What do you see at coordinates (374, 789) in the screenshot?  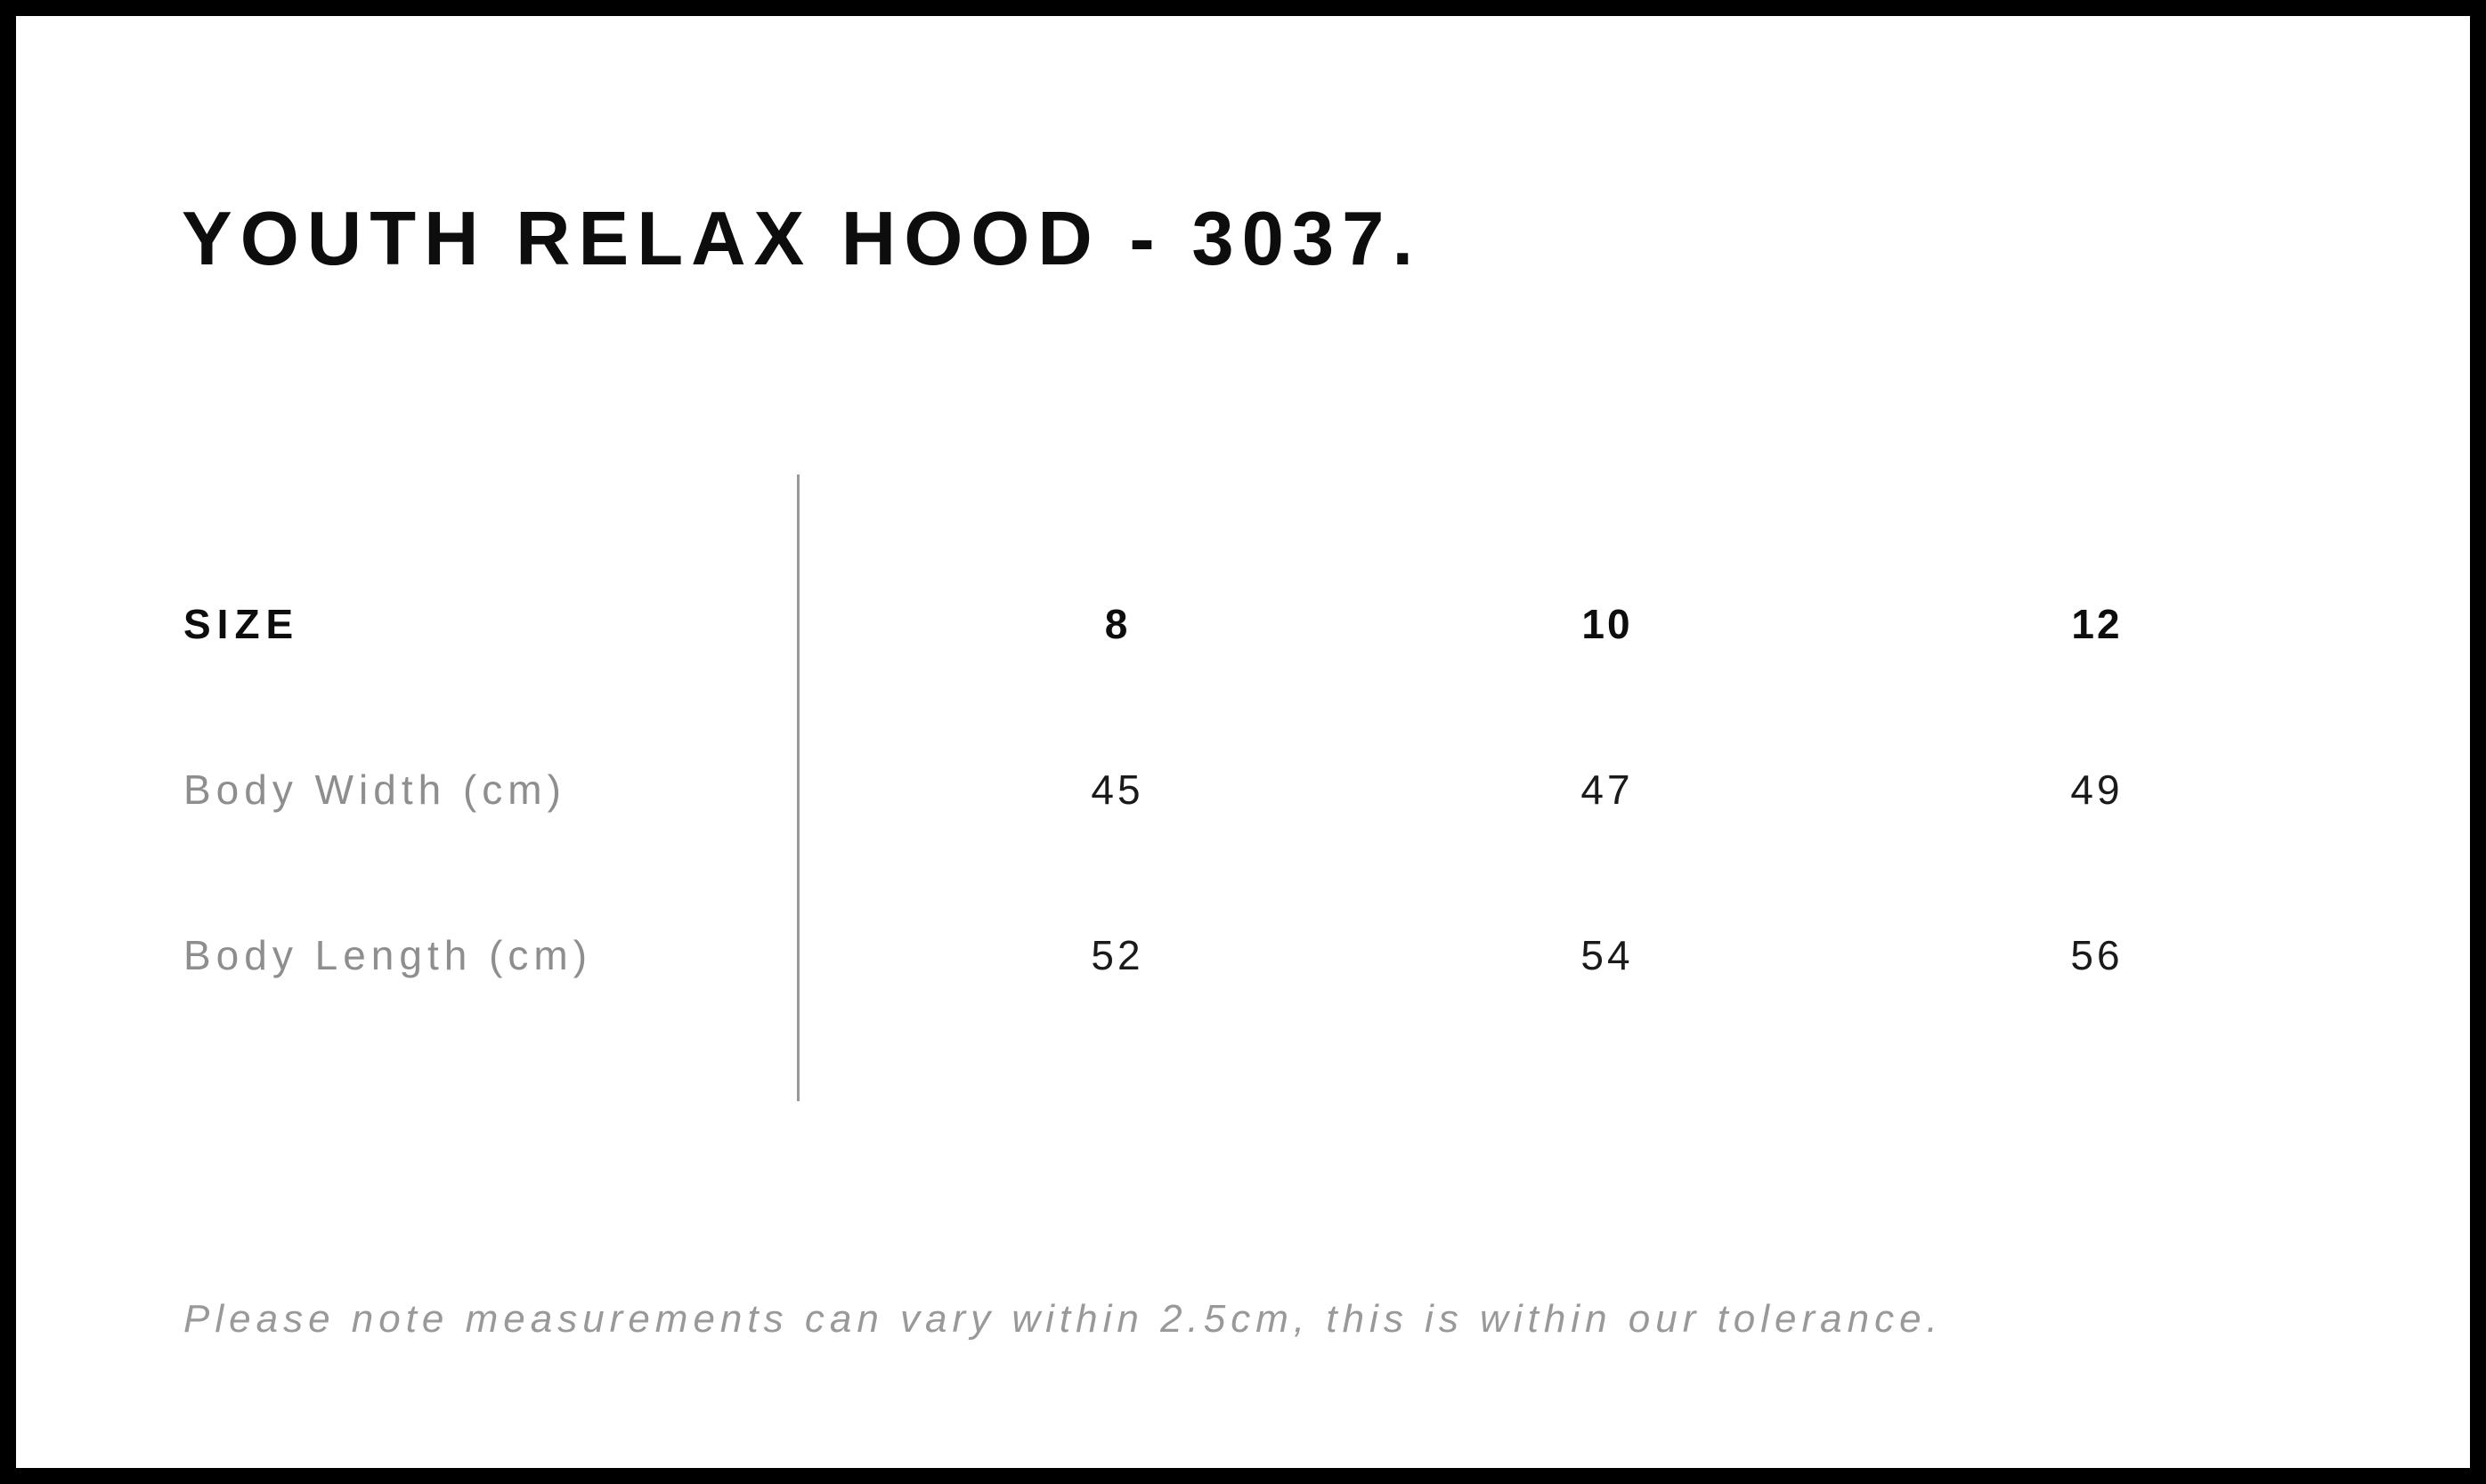 I see `row-label-body-width: Body Width (cm)` at bounding box center [374, 789].